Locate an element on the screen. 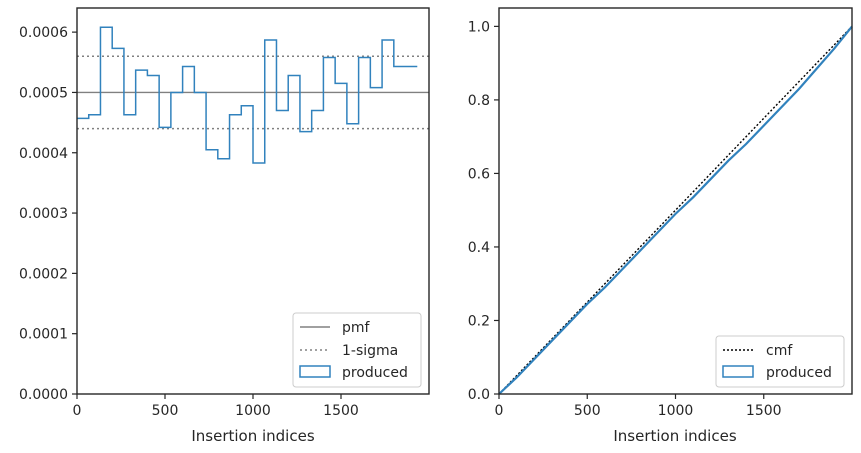 The width and height of the screenshot is (861, 453). left-y-tick-label: 0.0003 is located at coordinates (43, 214).